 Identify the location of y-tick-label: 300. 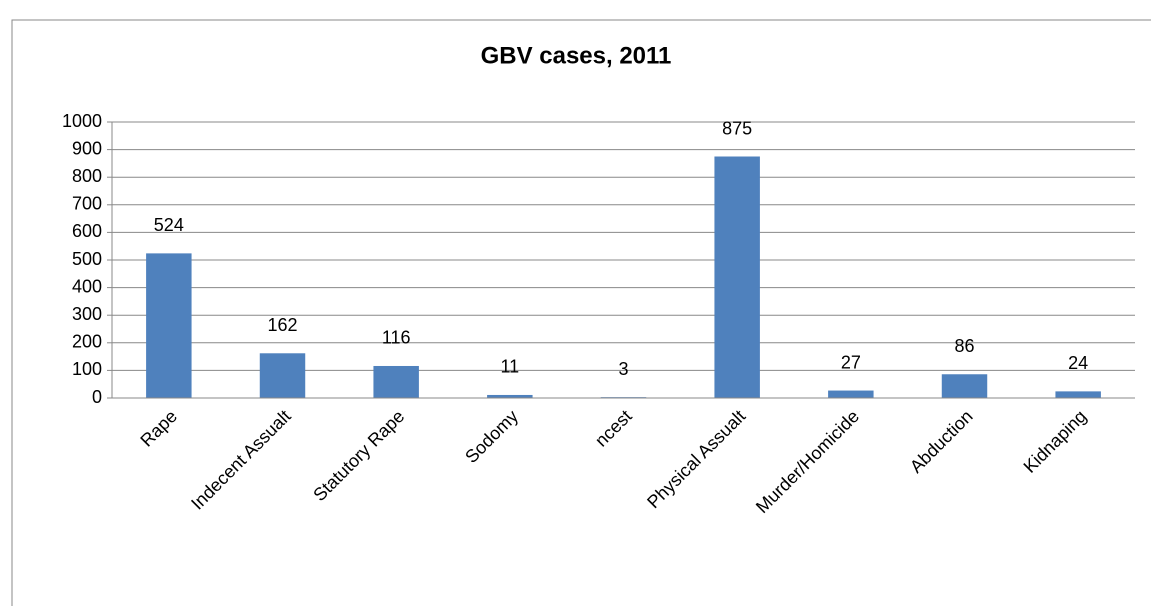
(87, 314).